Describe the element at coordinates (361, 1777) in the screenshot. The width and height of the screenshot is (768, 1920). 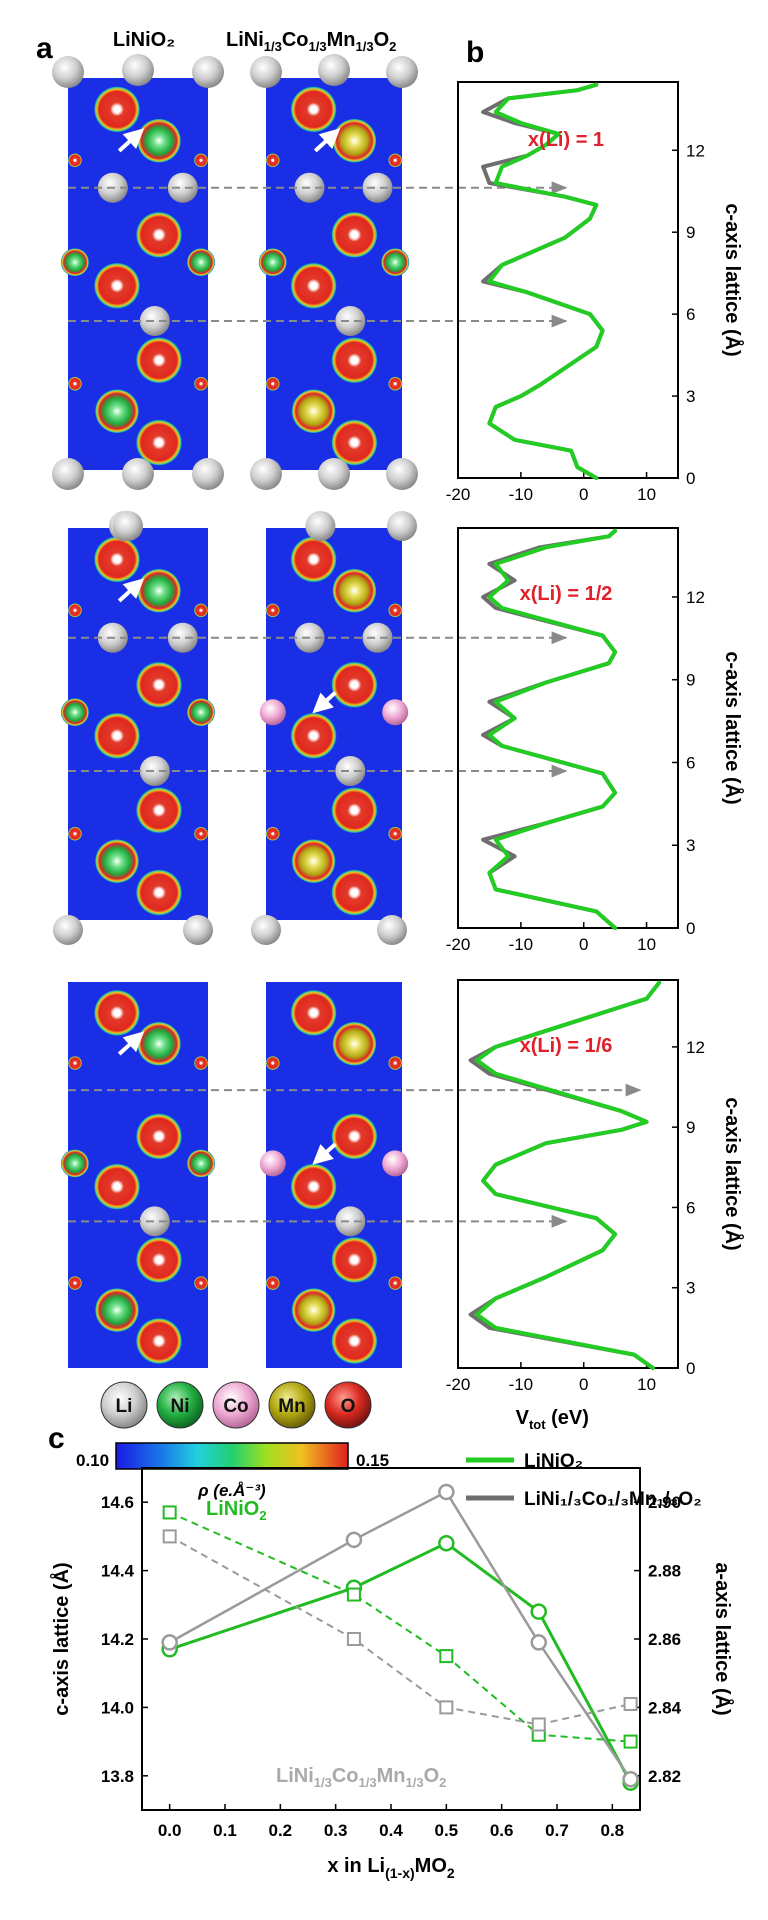
I see `series-label-nmc: LiNi1/3Co1/3Mn1/3O2` at that location.